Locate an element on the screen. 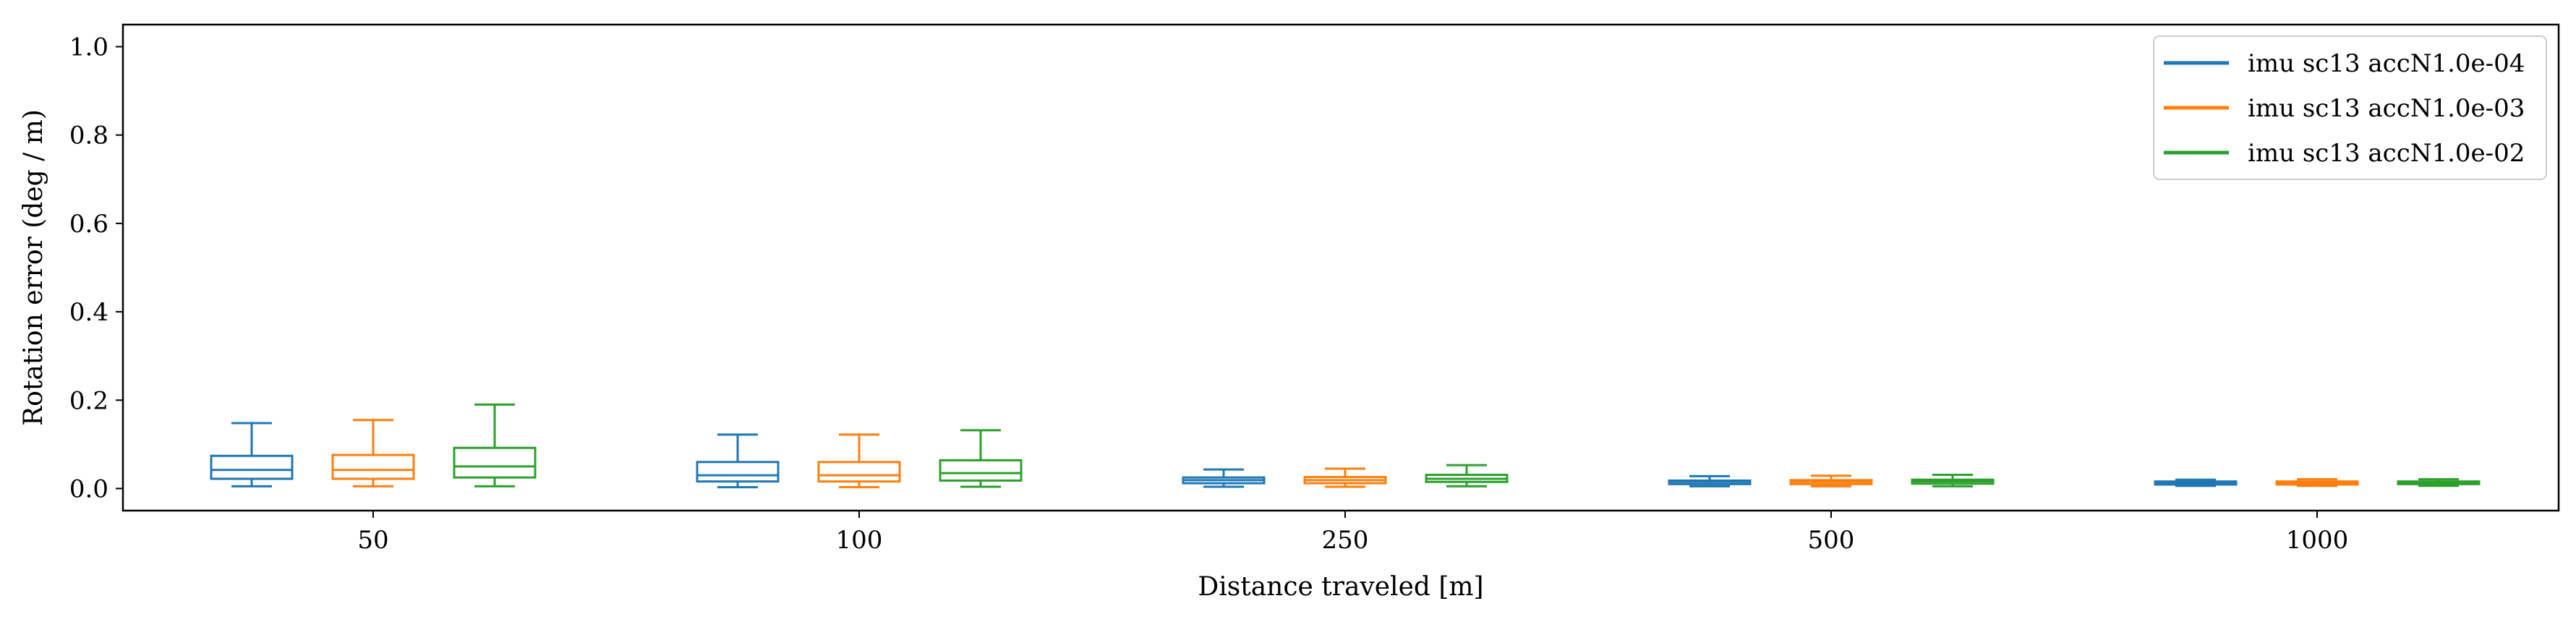 Image resolution: width=2576 pixels, height=622 pixels. y-tick-label: 0.4 is located at coordinates (88, 312).